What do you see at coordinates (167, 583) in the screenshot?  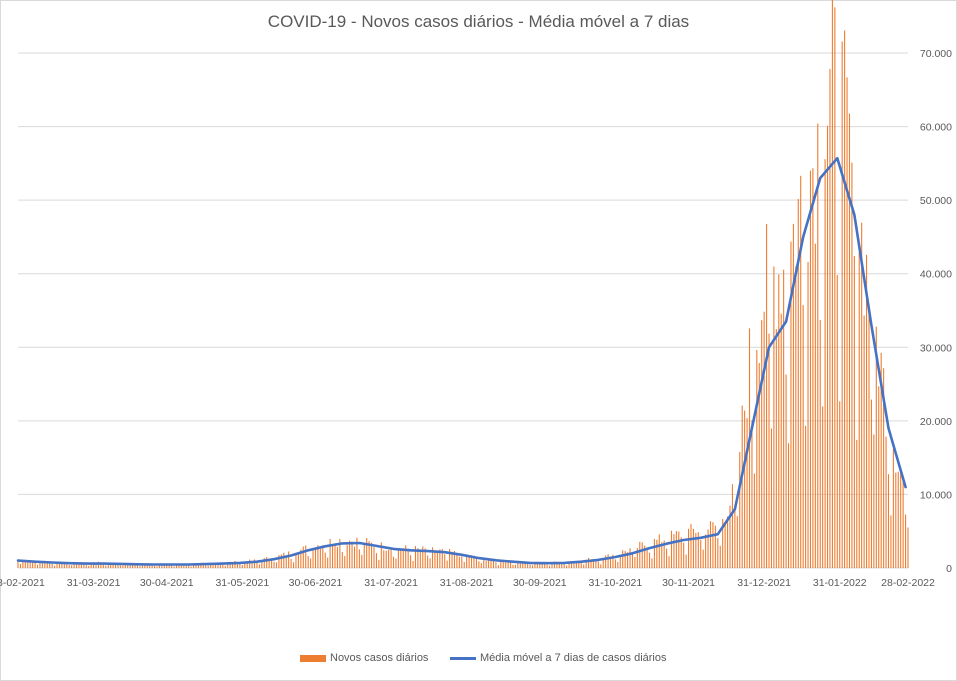 I see `x-tick-label: 30-04-2021` at bounding box center [167, 583].